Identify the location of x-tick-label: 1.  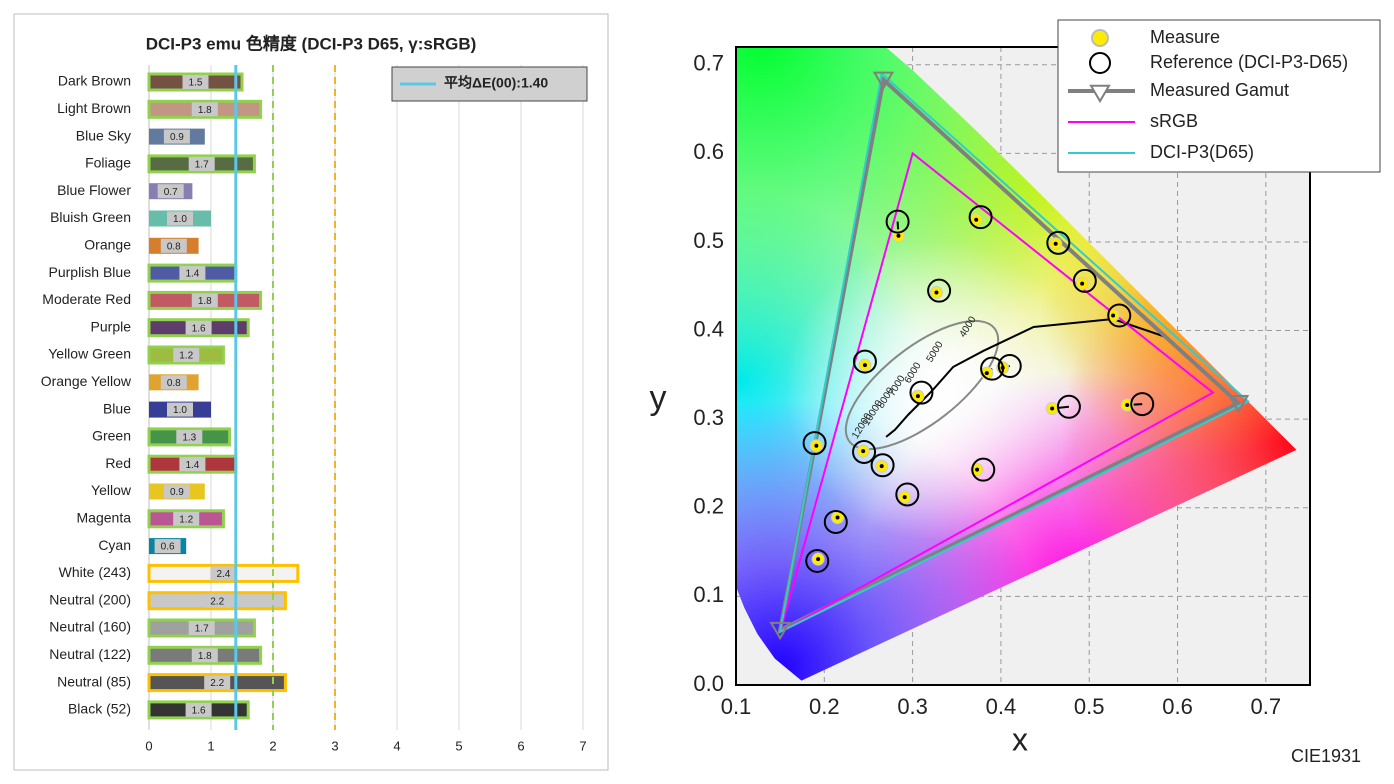
(210, 745).